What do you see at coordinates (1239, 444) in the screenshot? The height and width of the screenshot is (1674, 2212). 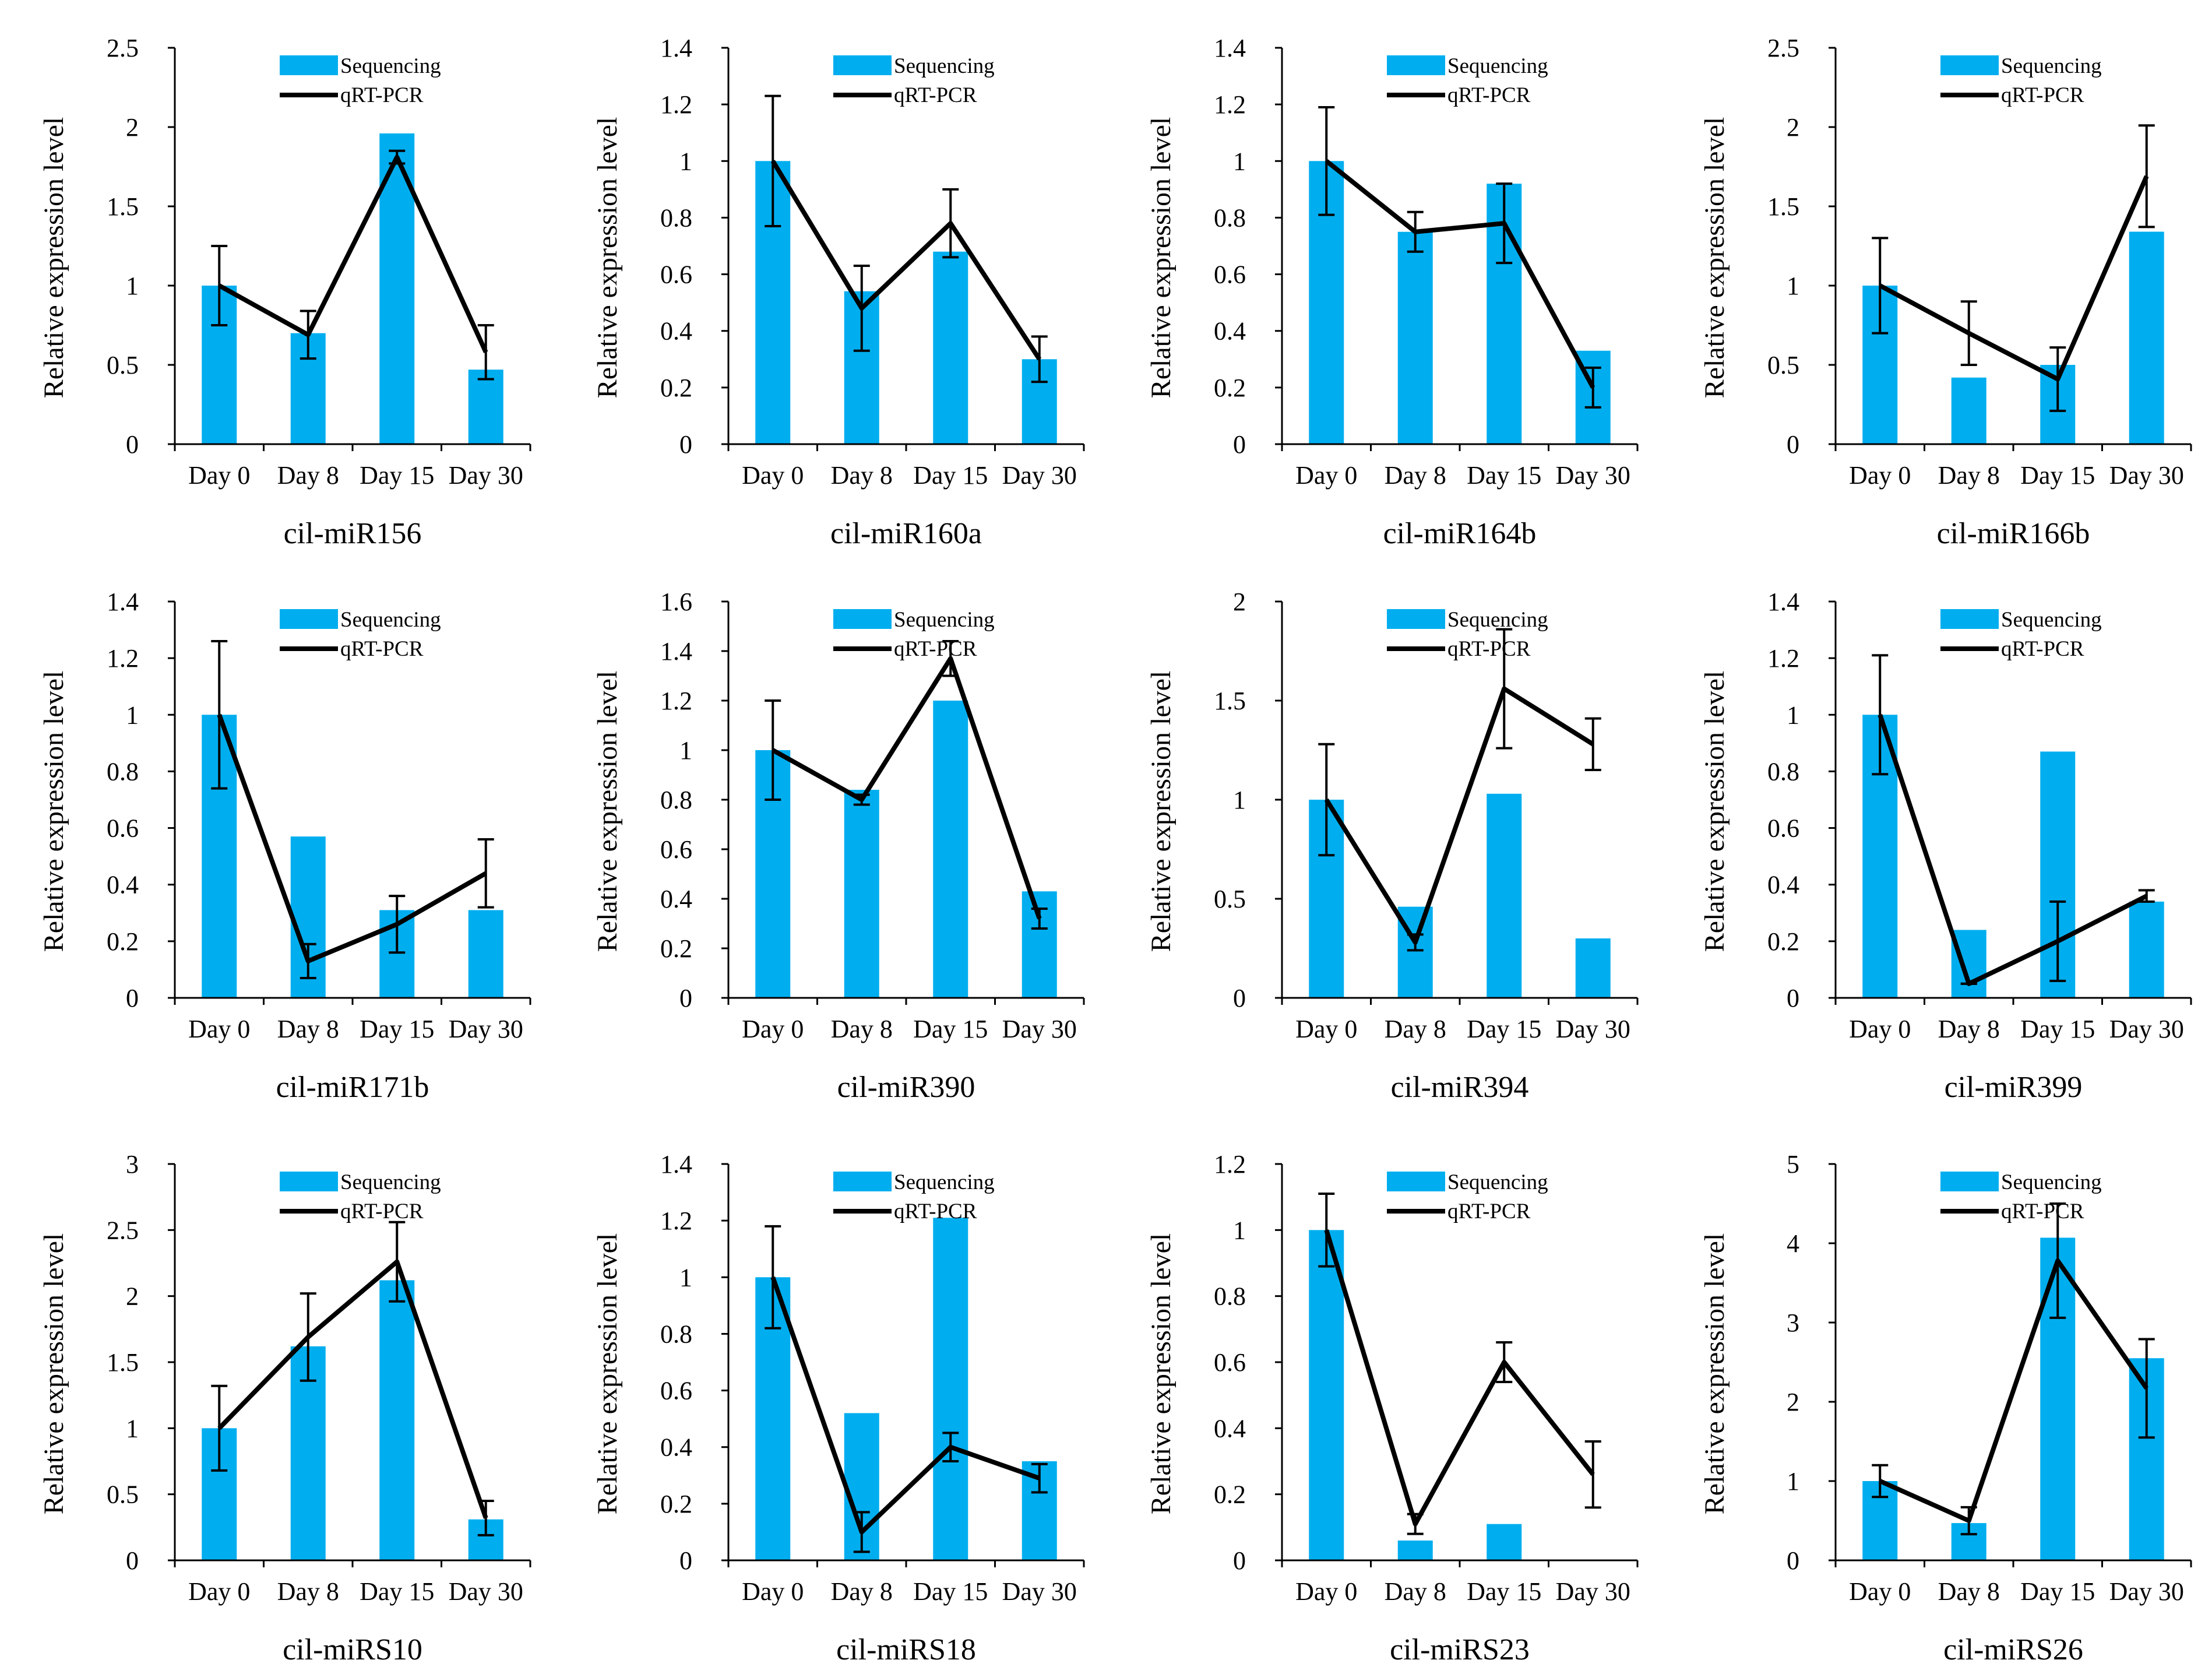 I see `y-tick-label: 0` at bounding box center [1239, 444].